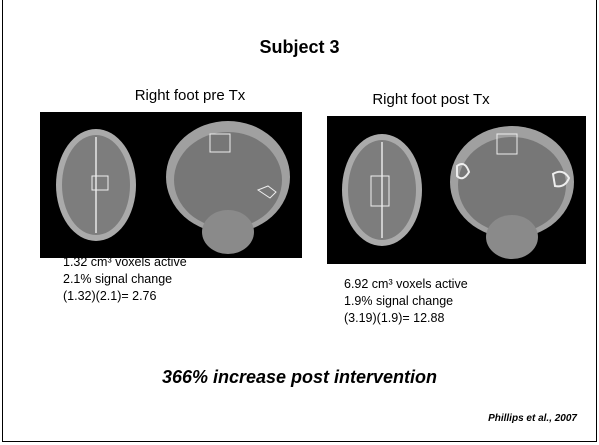  Describe the element at coordinates (171, 185) in the screenshot. I see `brain-images-pre` at that location.